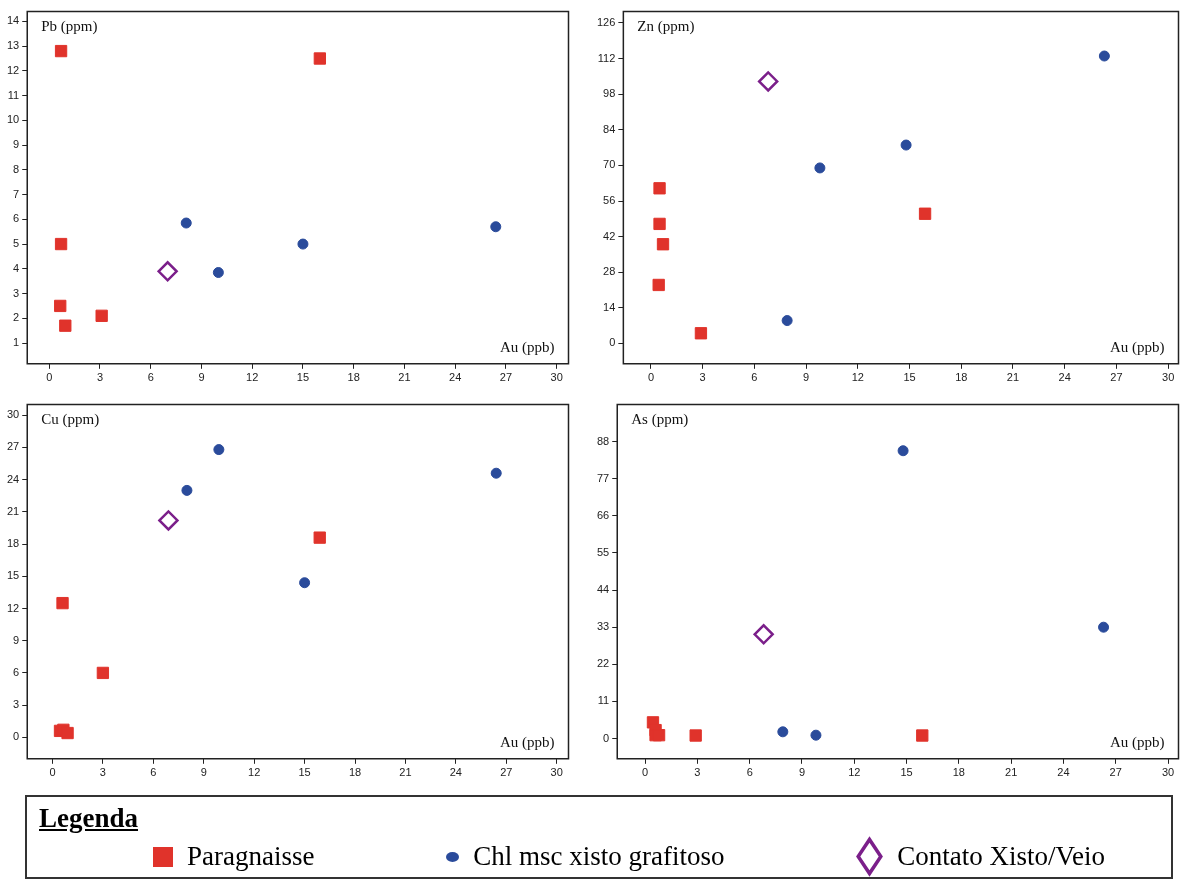 This screenshot has height=883, width=1190. Describe the element at coordinates (250, 856) in the screenshot. I see `legend-label: Paragnaisse` at that location.